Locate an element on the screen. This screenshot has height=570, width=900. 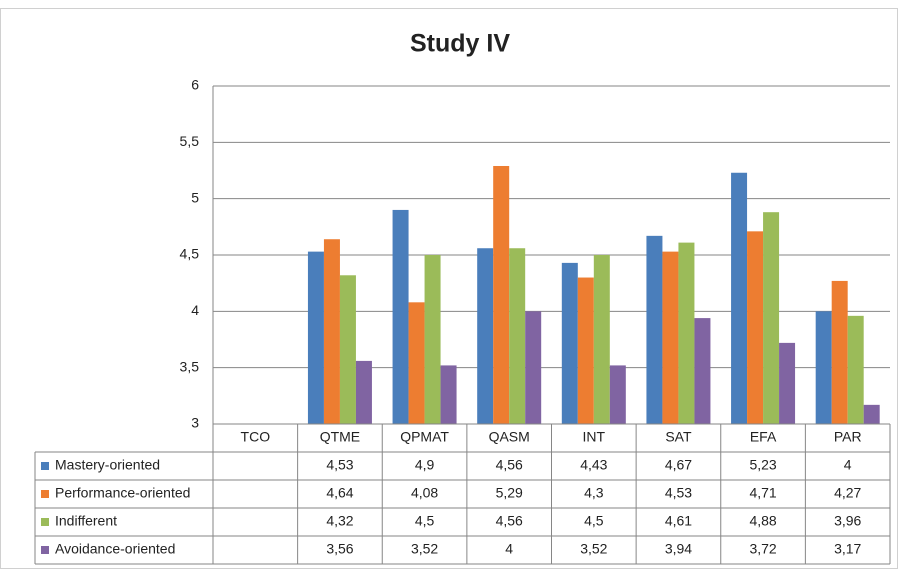
data-label: 4,43 is located at coordinates (593, 465).